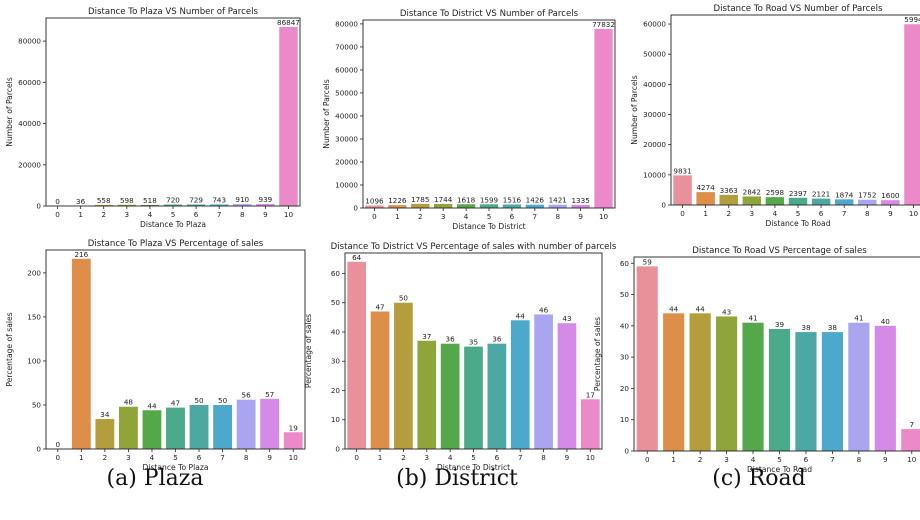 The width and height of the screenshot is (920, 520). Describe the element at coordinates (780, 324) in the screenshot. I see `data-label: 39` at that location.